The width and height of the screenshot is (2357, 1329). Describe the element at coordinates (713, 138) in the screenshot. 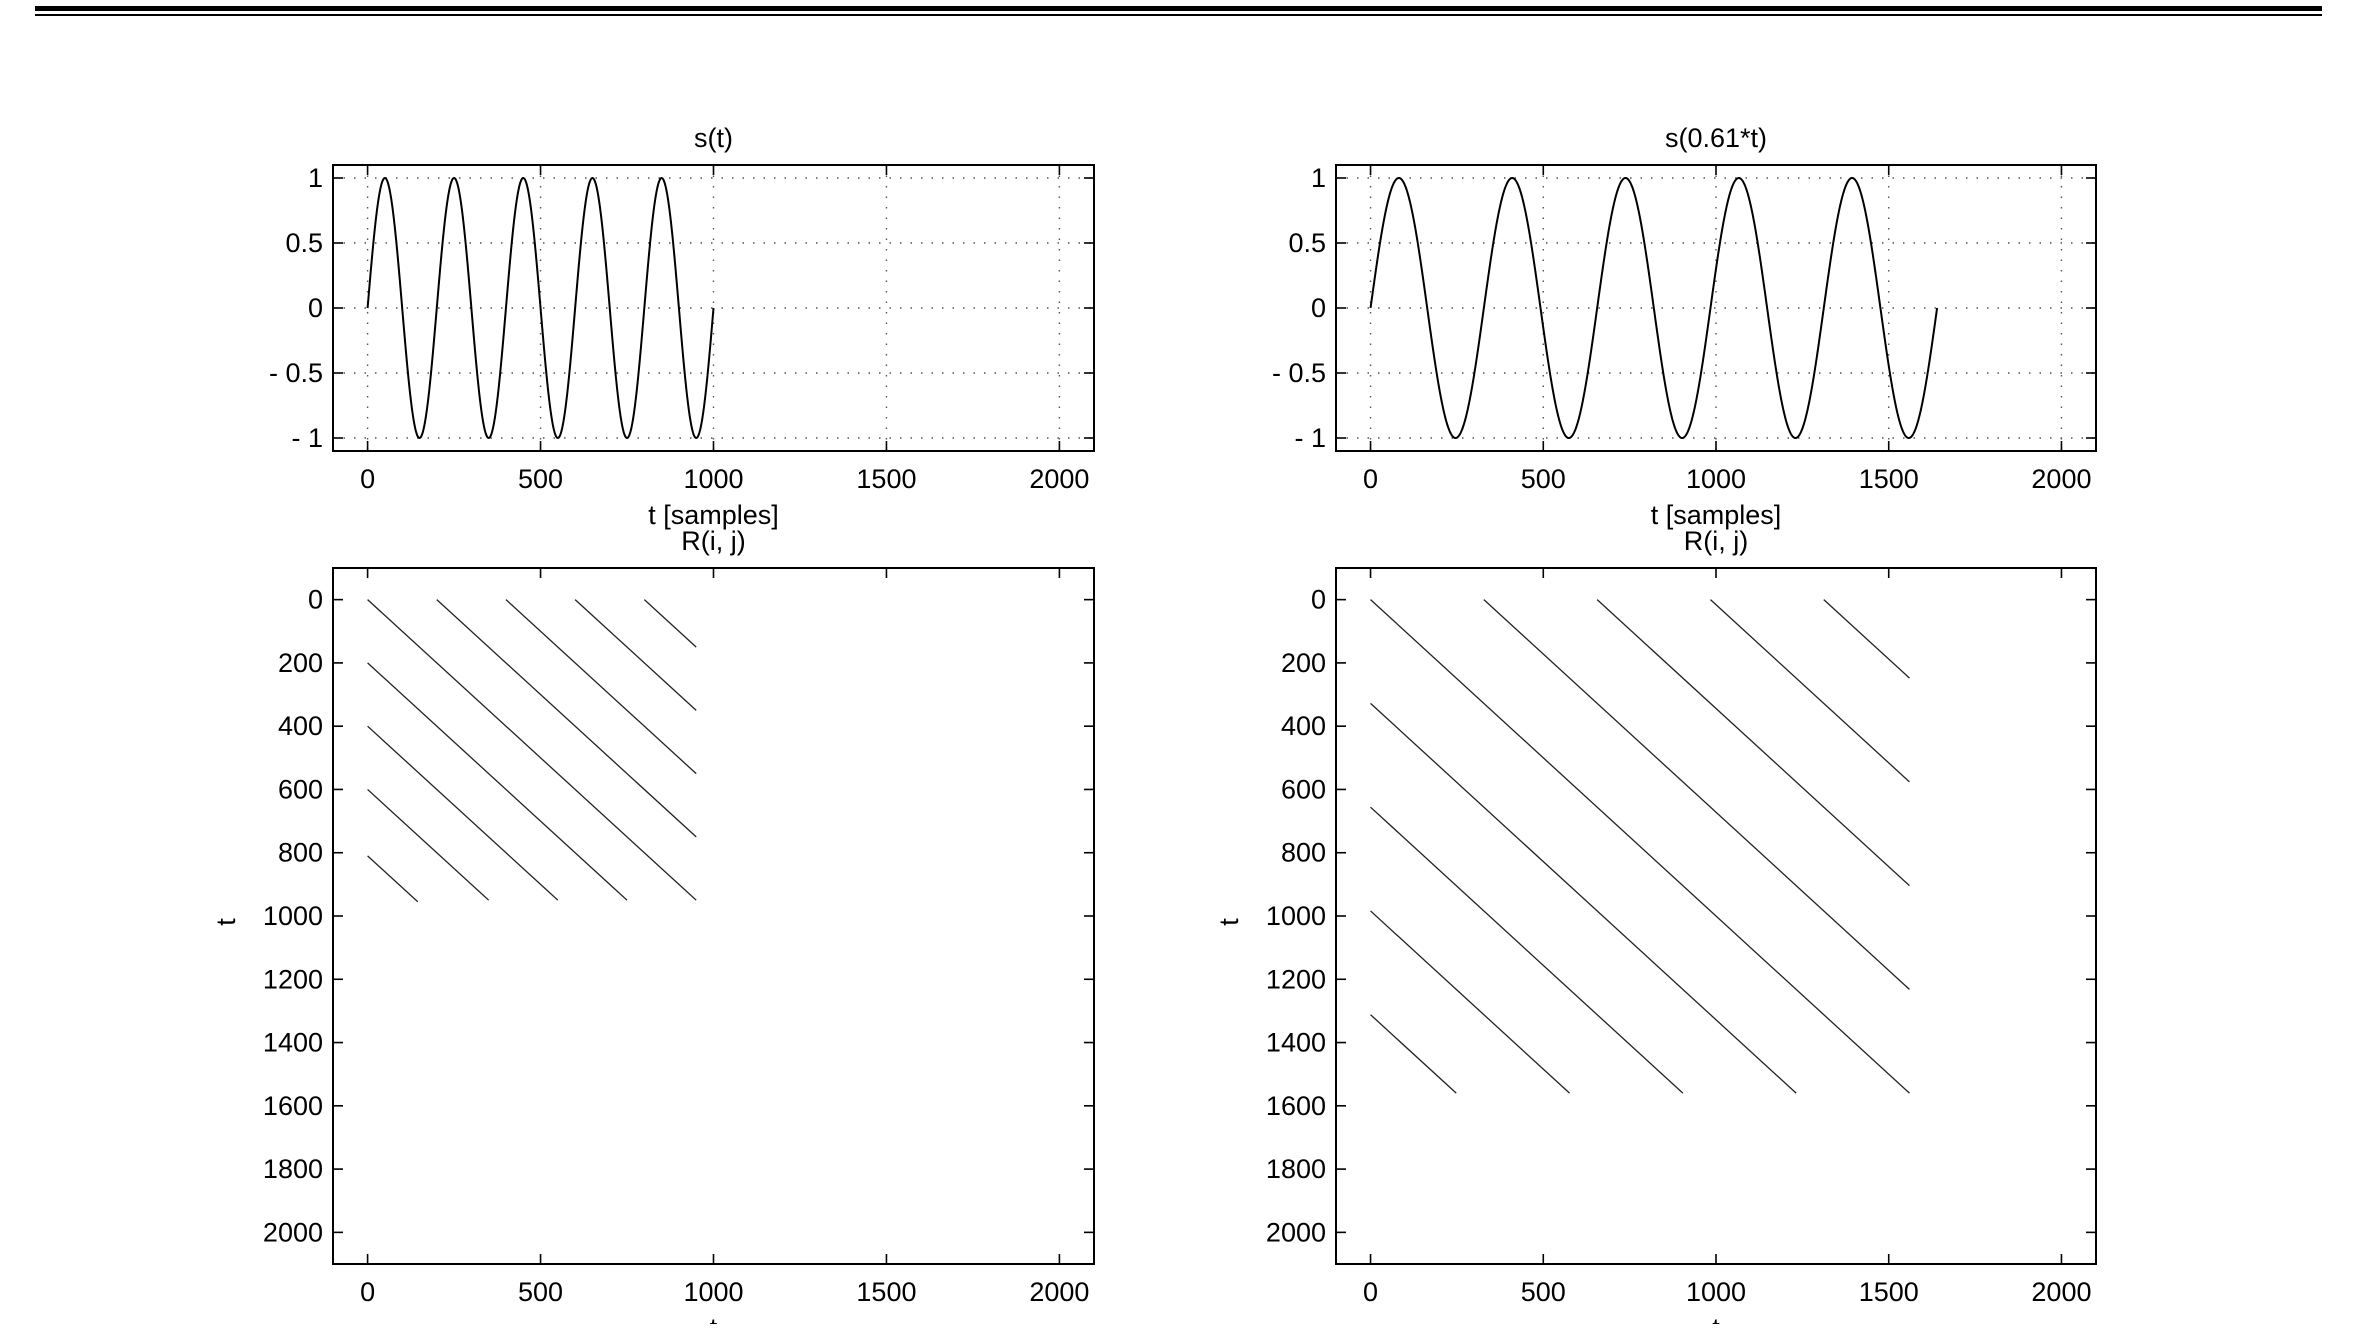

I see `plot-title: s(t)` at that location.